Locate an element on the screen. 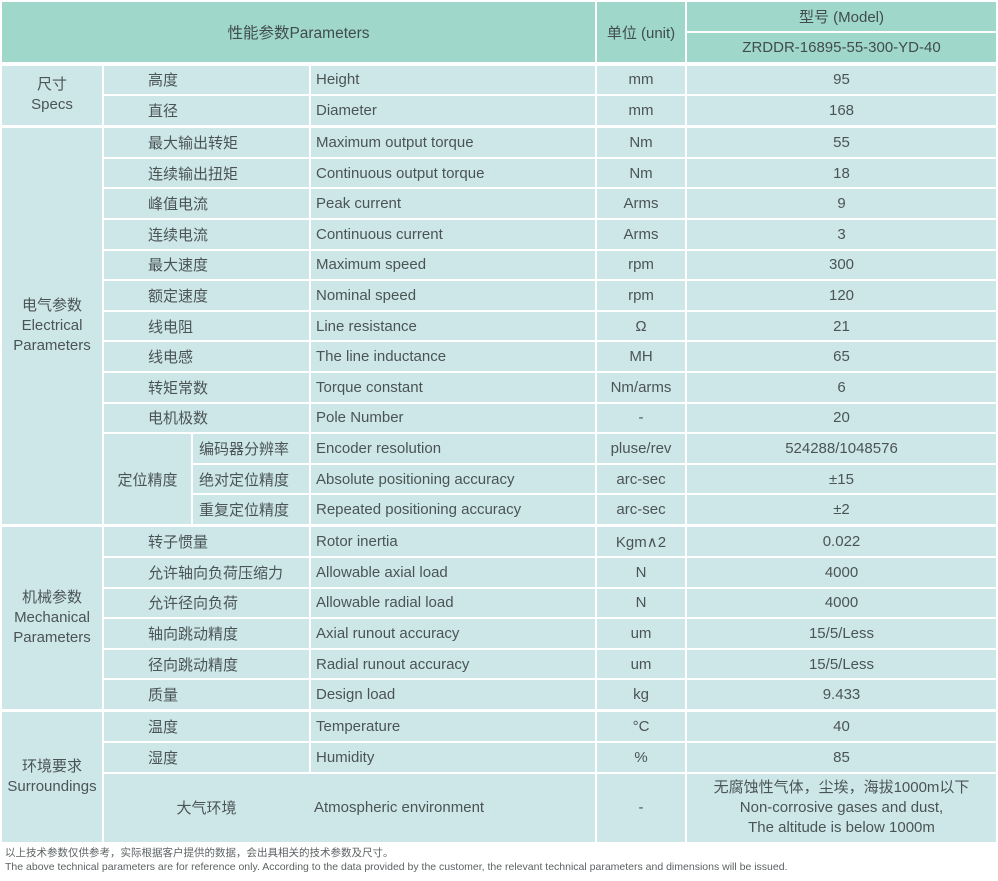  param-cn-label: 径向跳动精度 is located at coordinates (206, 664).